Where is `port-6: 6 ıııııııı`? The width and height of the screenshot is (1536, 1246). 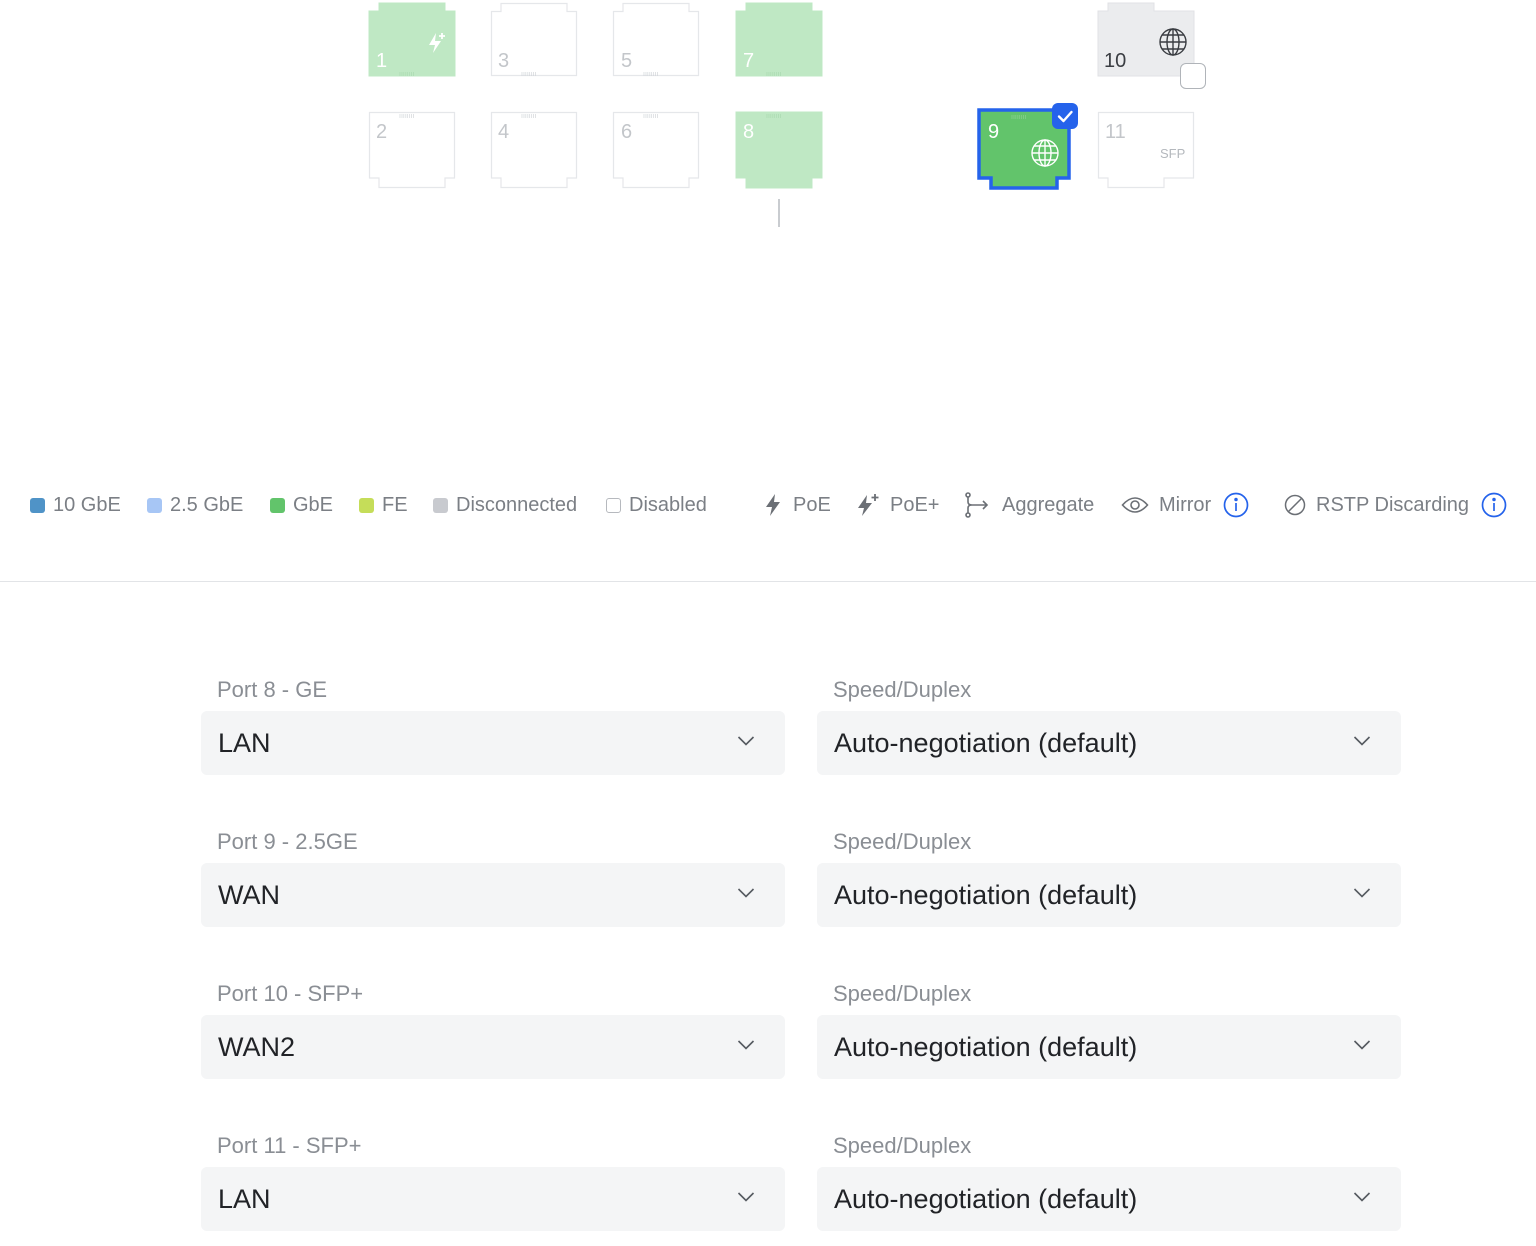
port-6: 6 ıııııııı is located at coordinates (656, 150).